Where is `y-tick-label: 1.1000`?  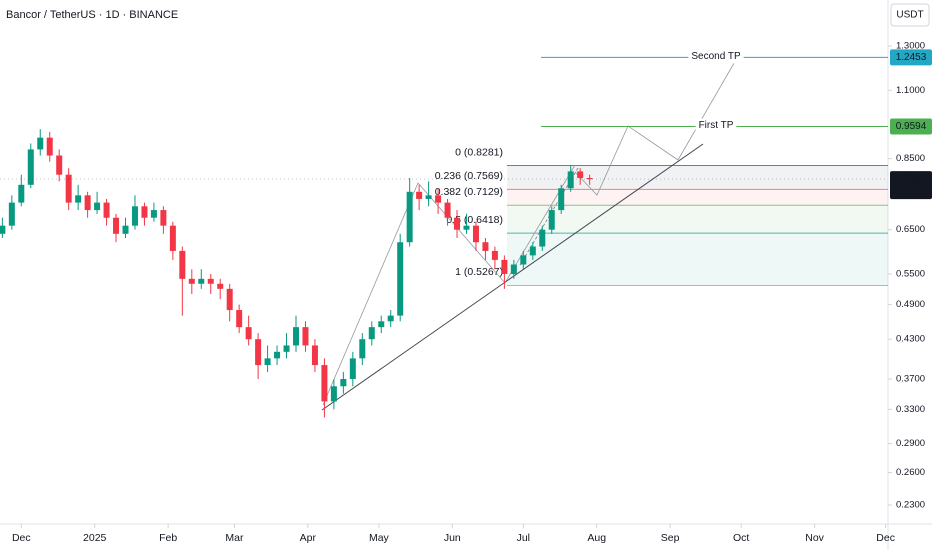 y-tick-label: 1.1000 is located at coordinates (910, 90).